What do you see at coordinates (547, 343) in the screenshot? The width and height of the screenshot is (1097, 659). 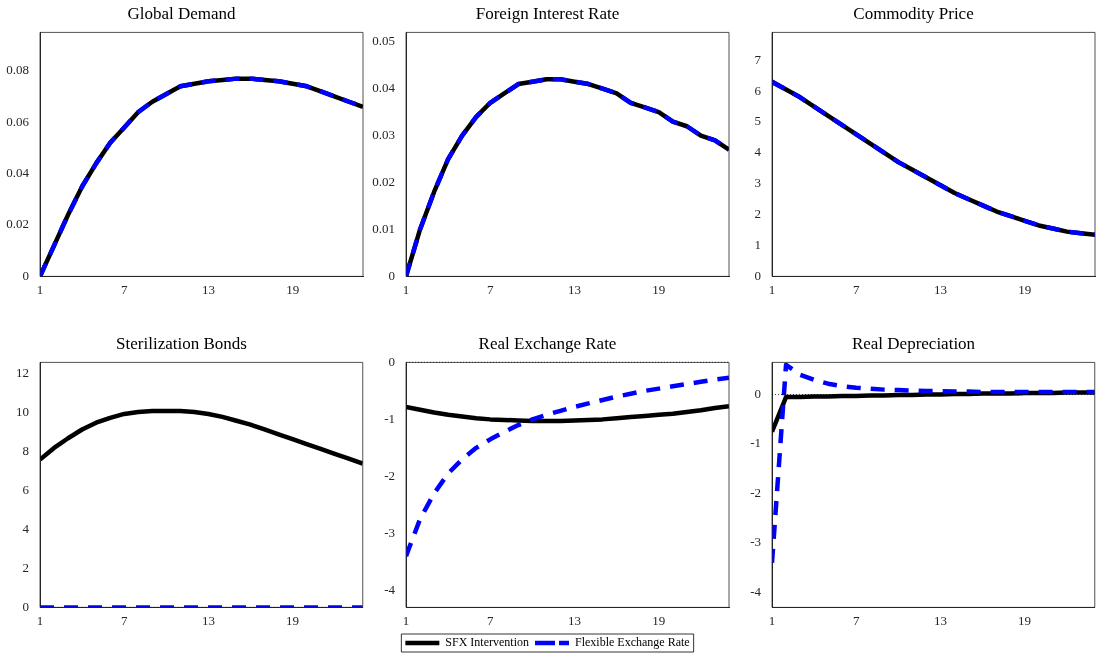 I see `chart-title: Real Exchange Rate` at bounding box center [547, 343].